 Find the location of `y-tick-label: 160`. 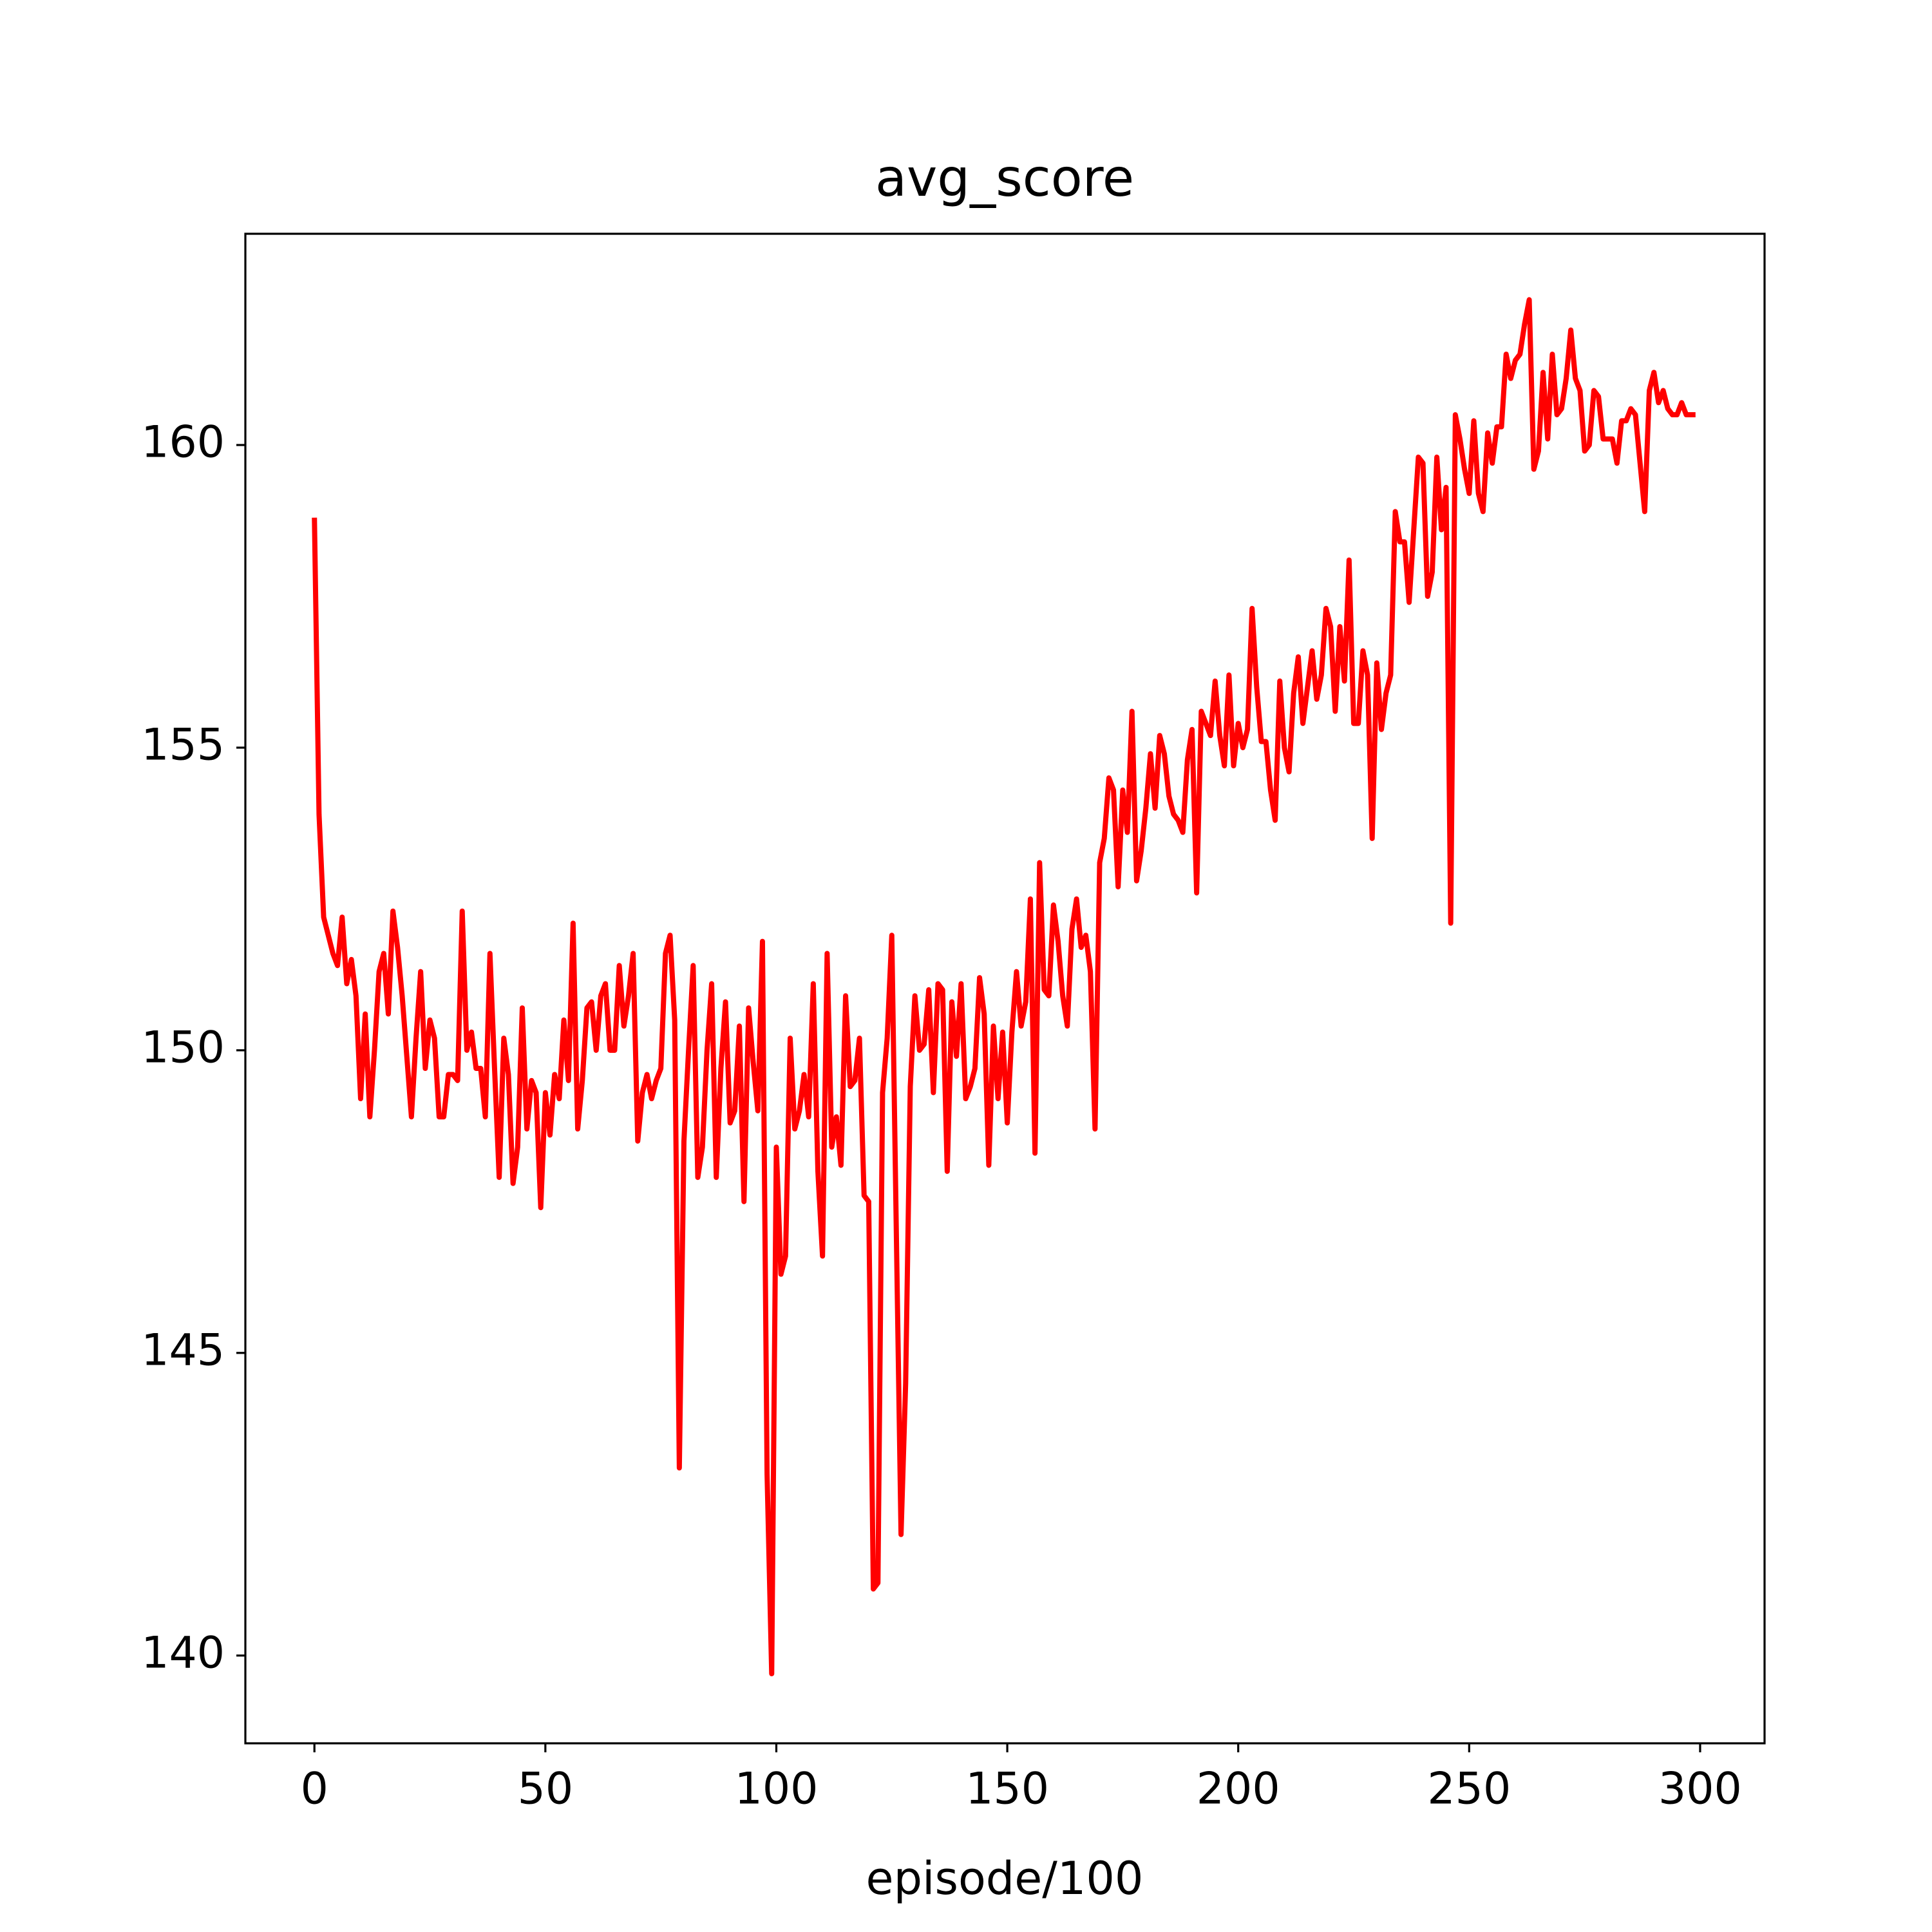

y-tick-label: 160 is located at coordinates (183, 443).